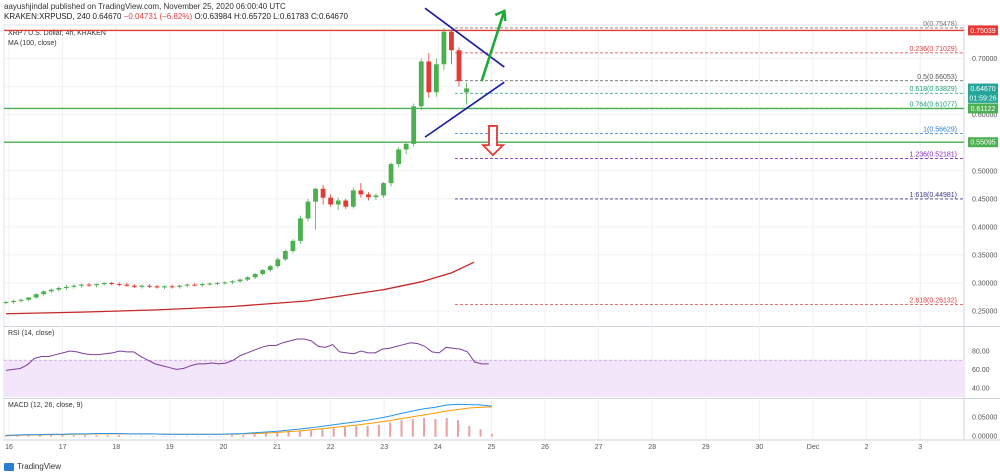 This screenshot has width=1000, height=474. Describe the element at coordinates (933, 301) in the screenshot. I see `fib-level-label: 2.618(0.26132)` at that location.